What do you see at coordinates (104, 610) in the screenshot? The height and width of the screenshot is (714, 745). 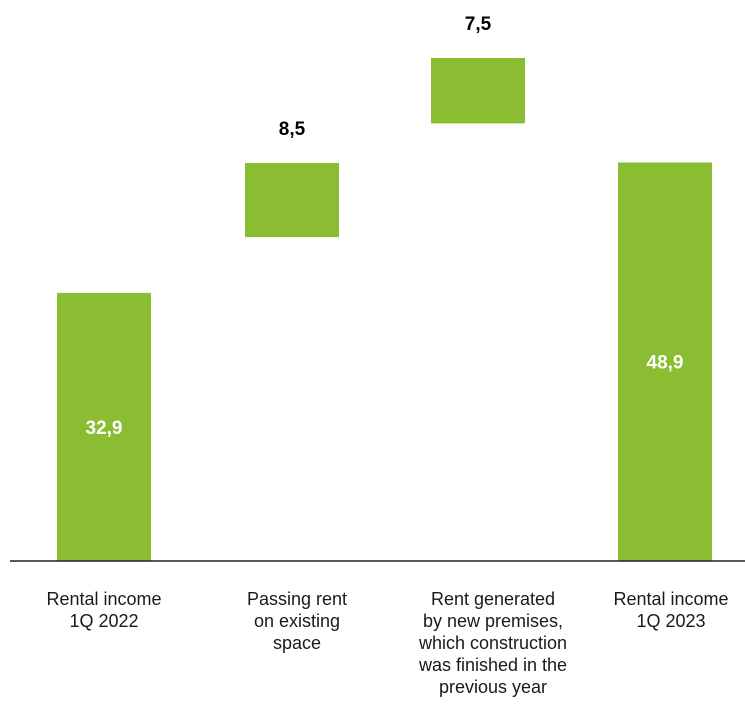 I see `category-label-rental-income-1q-2022: Rental income 1Q 2022` at bounding box center [104, 610].